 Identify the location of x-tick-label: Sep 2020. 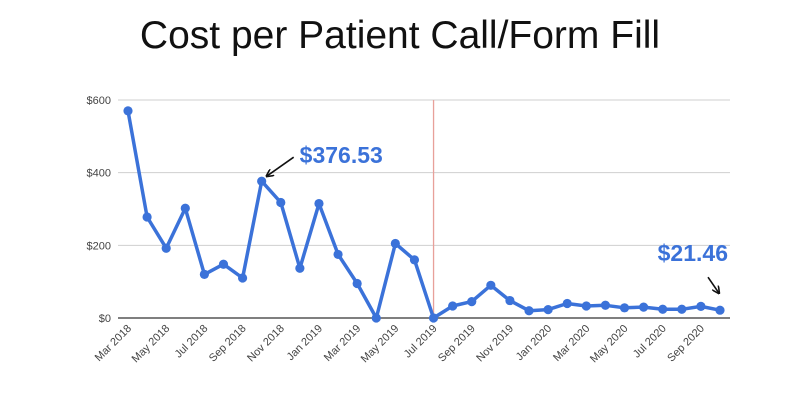
(686, 344).